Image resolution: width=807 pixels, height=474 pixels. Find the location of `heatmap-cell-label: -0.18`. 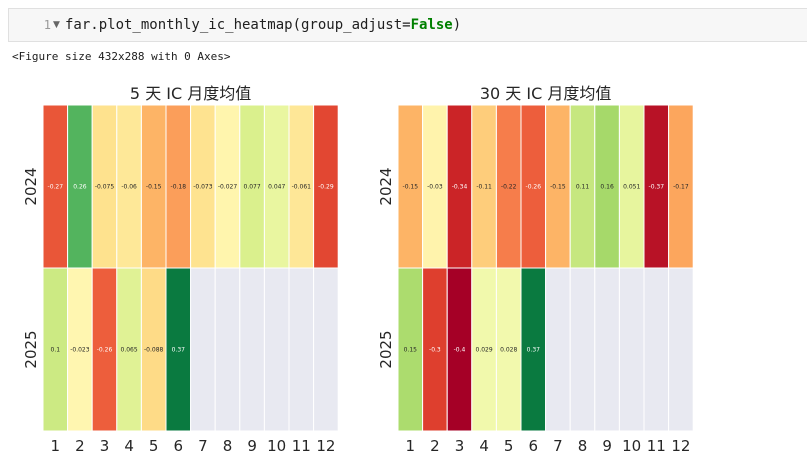

heatmap-cell-label: -0.18 is located at coordinates (179, 187).